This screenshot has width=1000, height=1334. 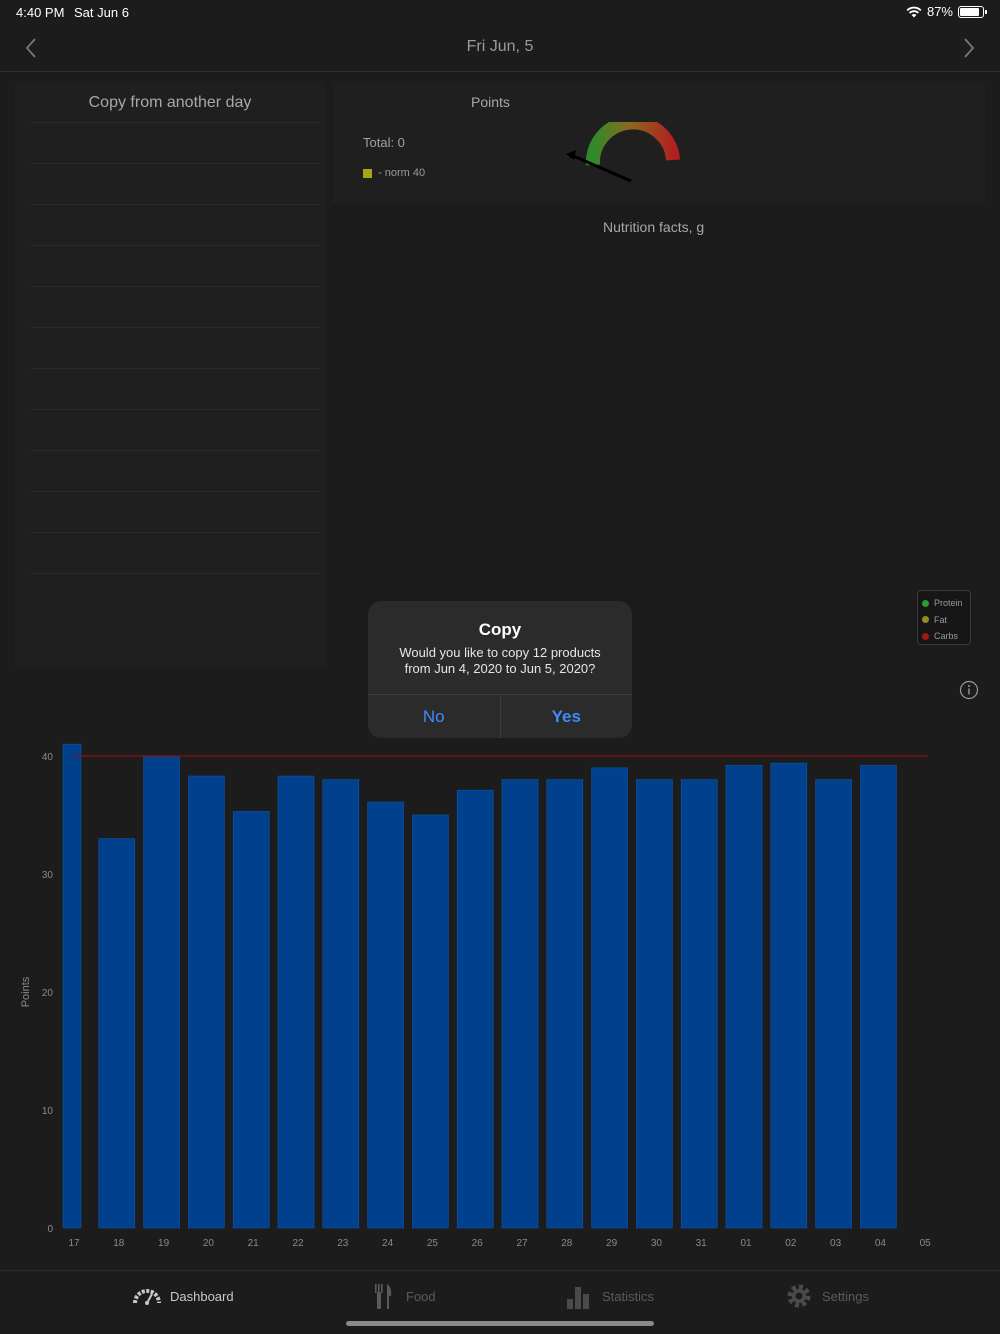 I want to click on alert-message-line2: from Jun 4, 2020 to Jun 5, 2020?, so click(x=500, y=668).